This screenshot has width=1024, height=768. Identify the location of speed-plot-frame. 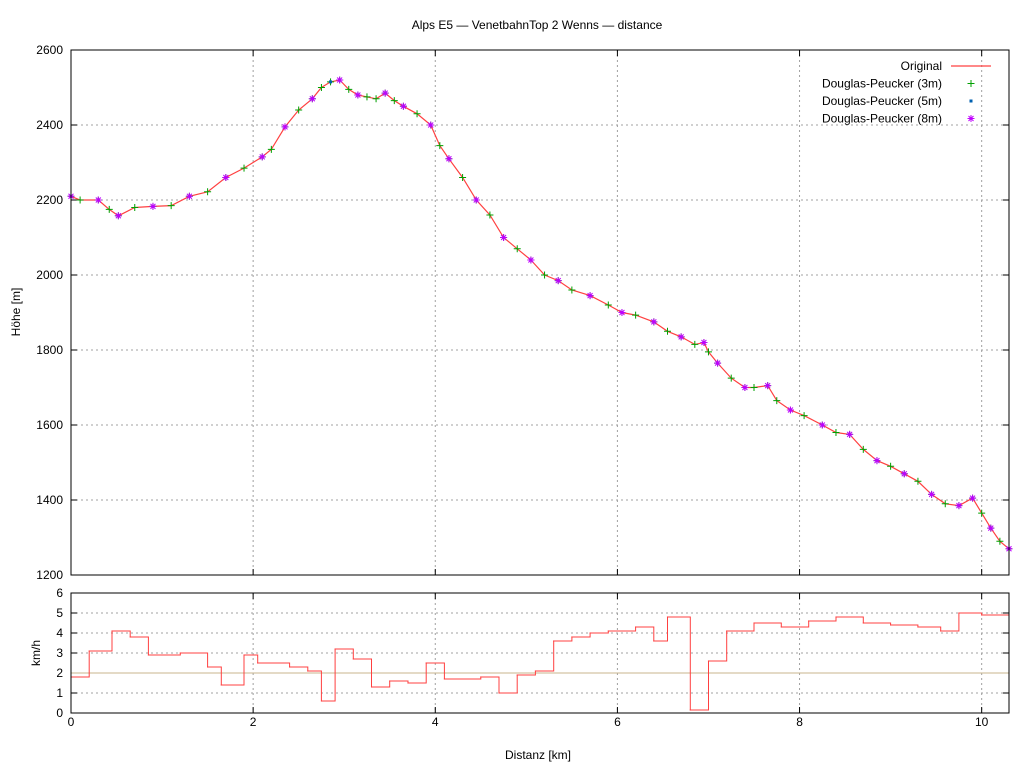
(540, 653).